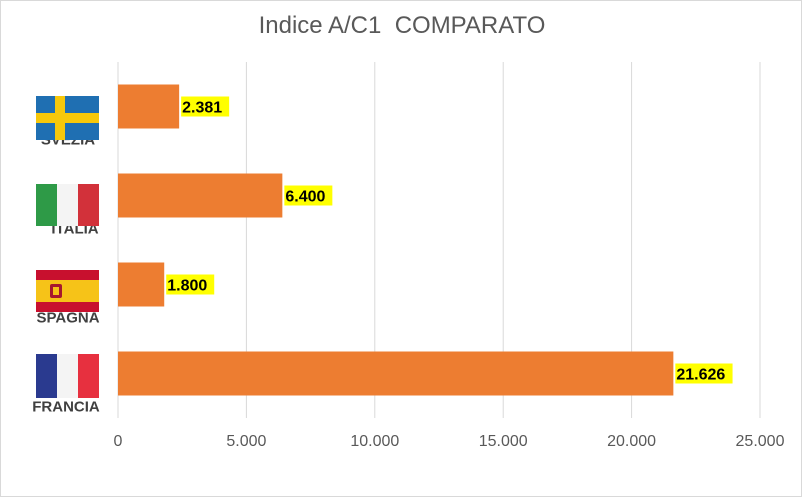 Image resolution: width=804 pixels, height=499 pixels. What do you see at coordinates (67, 376) in the screenshot?
I see `france-flag-icon` at bounding box center [67, 376].